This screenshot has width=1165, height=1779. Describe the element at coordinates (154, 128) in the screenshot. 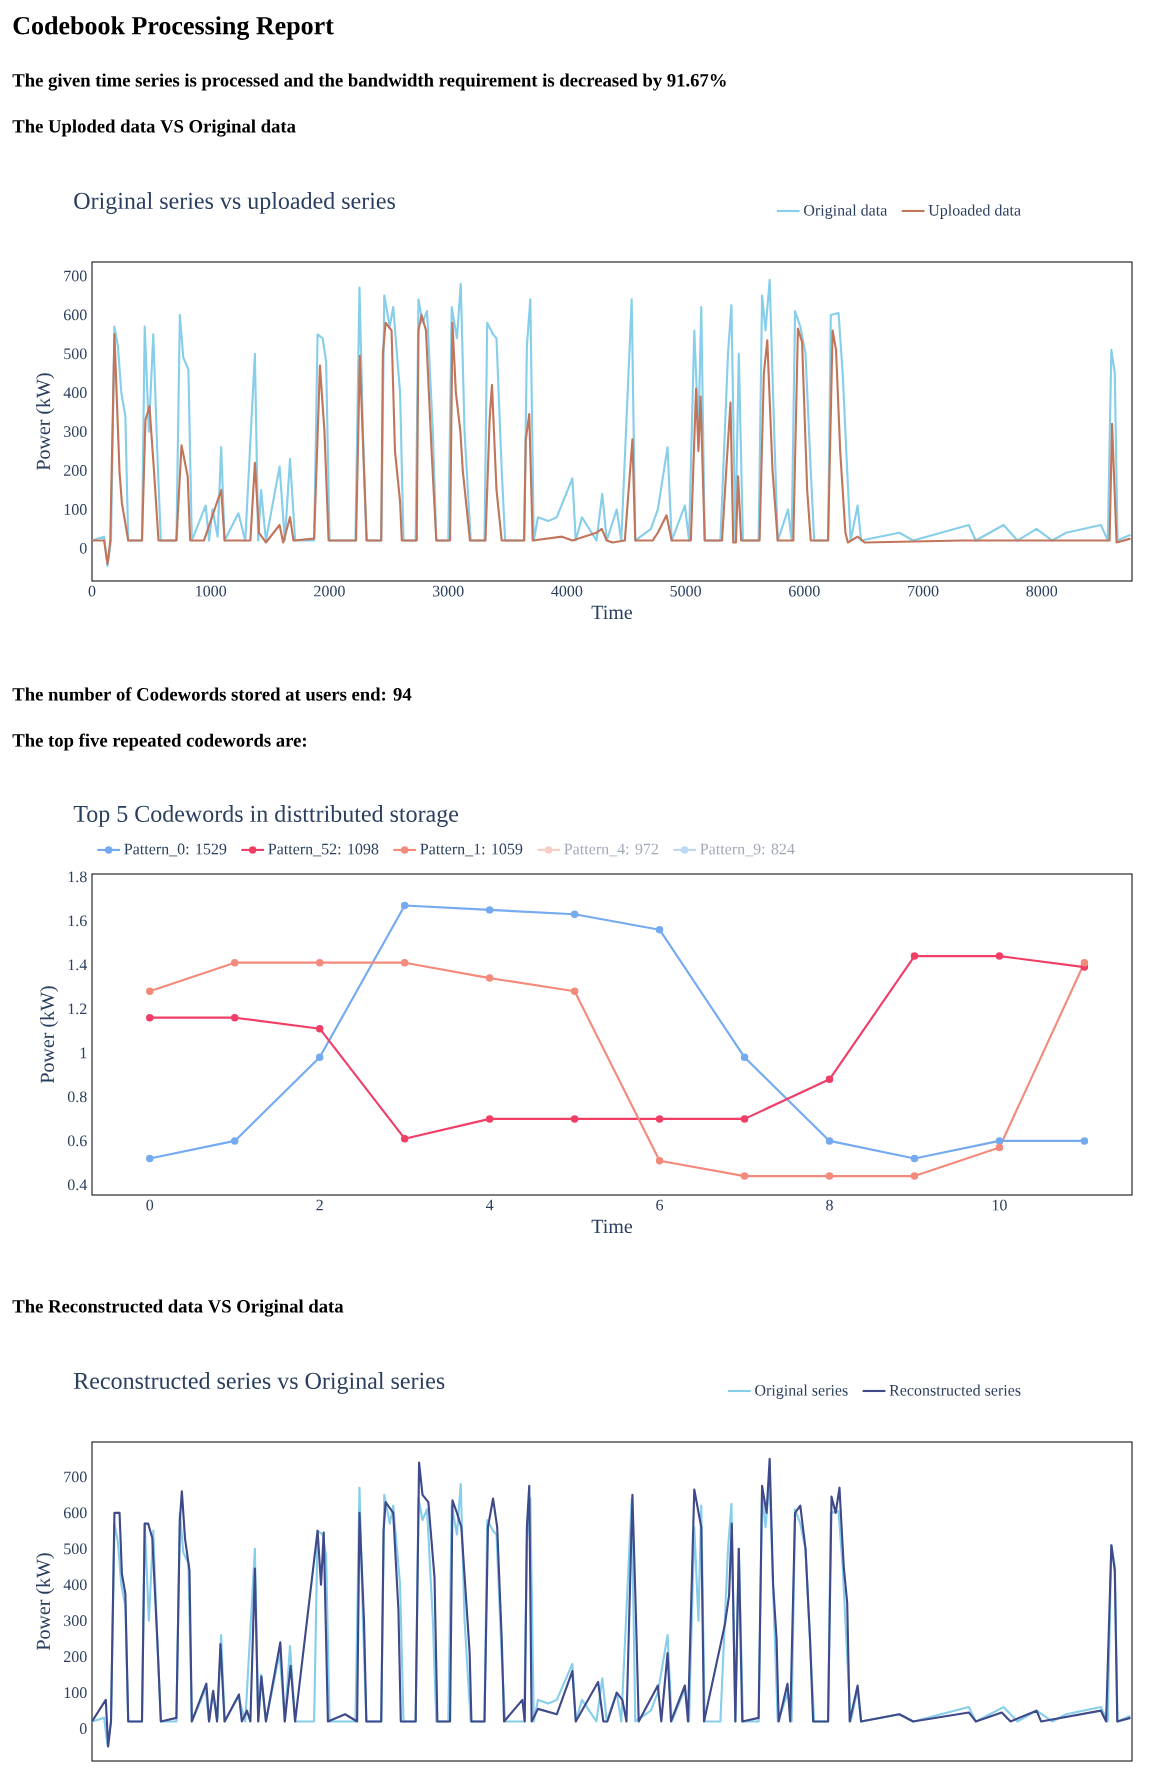

I see `text: The Uploded data VS Original data` at that location.